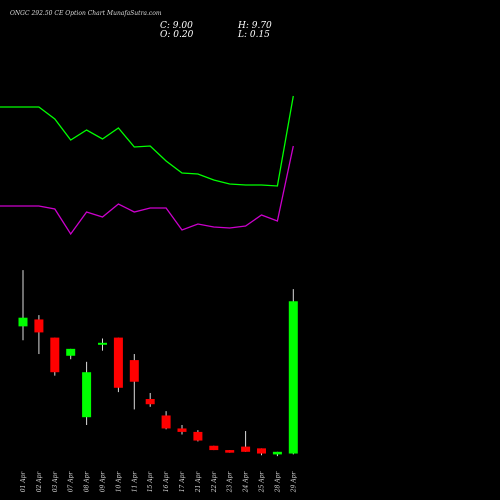  I want to click on x-tick-label: 01 Apr, so click(23, 482).